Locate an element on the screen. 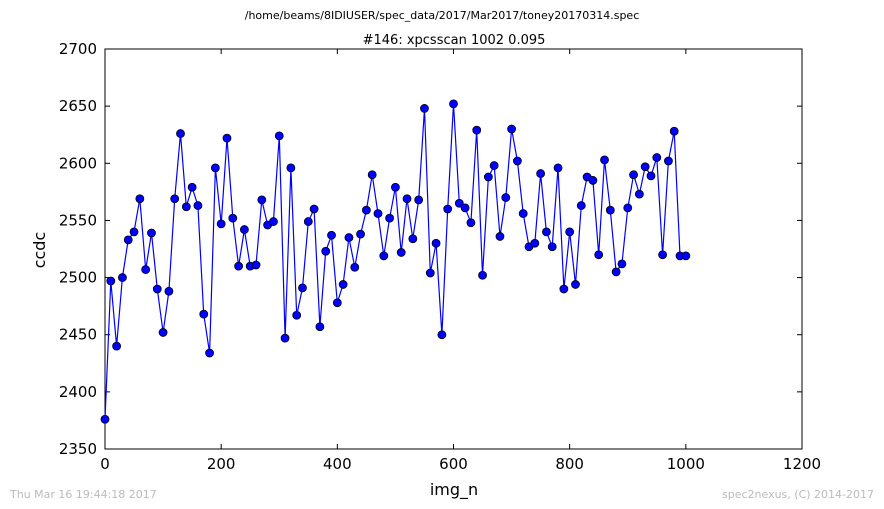  x-tick-label: 200 is located at coordinates (221, 464).